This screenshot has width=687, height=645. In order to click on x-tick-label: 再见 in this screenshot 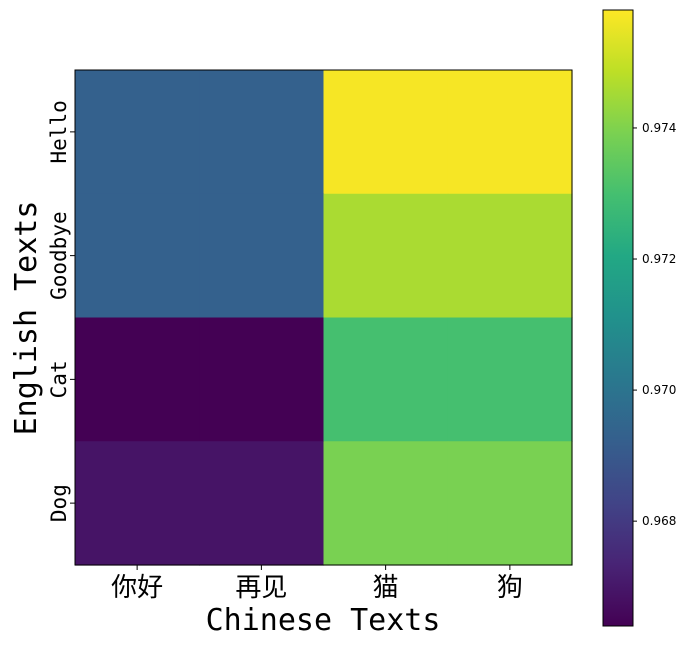, I will do `click(261, 588)`.